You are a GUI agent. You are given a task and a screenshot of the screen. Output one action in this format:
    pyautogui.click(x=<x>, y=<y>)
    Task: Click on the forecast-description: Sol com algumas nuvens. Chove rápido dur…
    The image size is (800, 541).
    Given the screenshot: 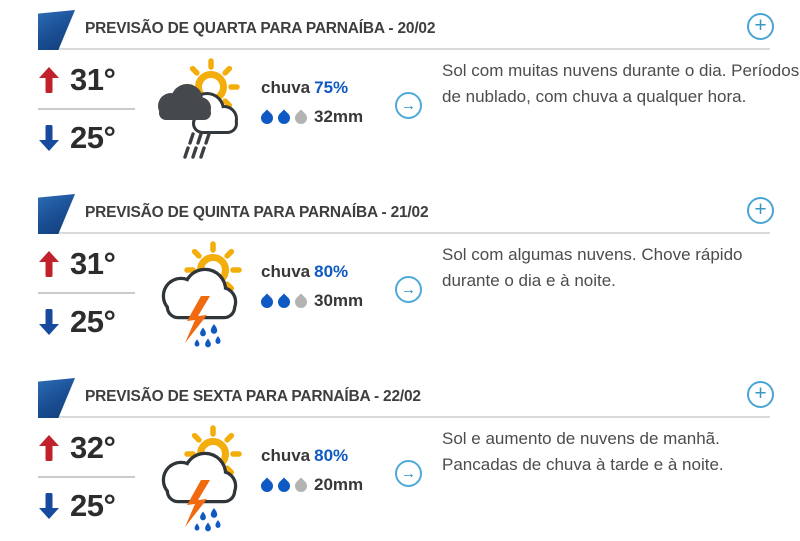 What is the action you would take?
    pyautogui.click(x=592, y=267)
    